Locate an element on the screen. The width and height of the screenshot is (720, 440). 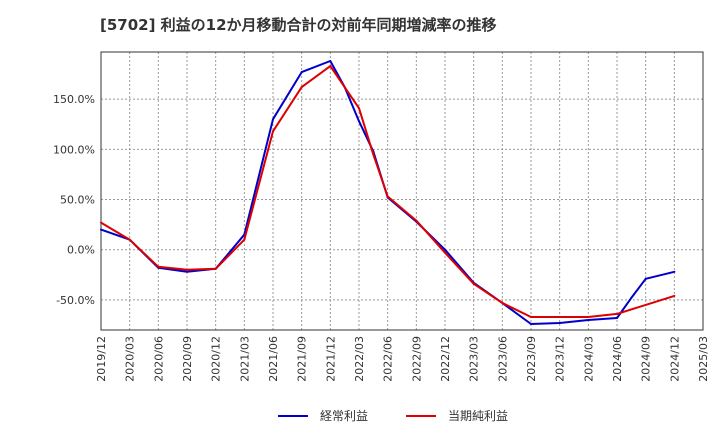
legend: 経常利益 当期純利益 is located at coordinates (393, 416).